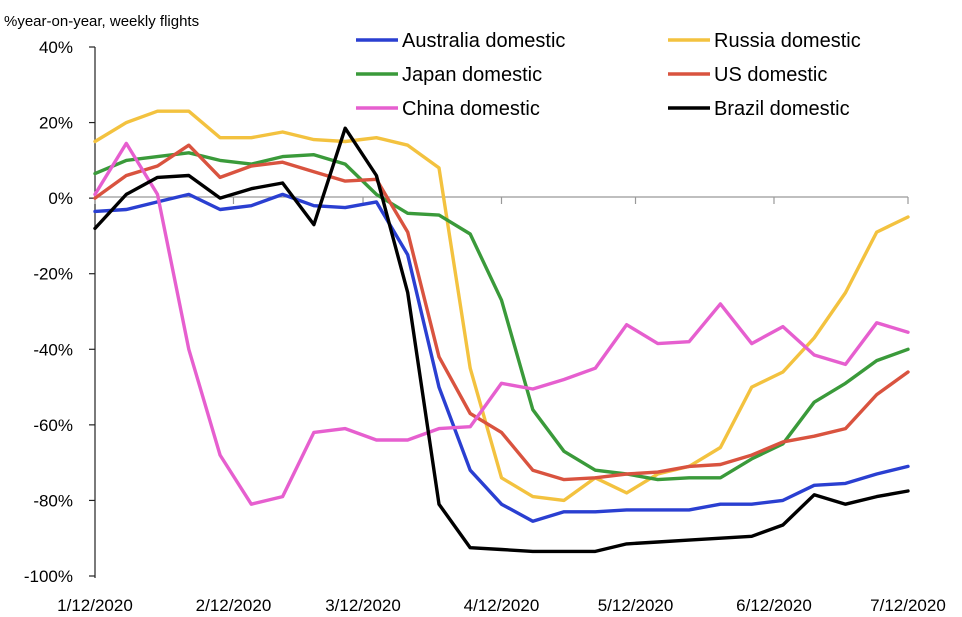  What do you see at coordinates (53, 500) in the screenshot?
I see `y-tick-label: -80%` at bounding box center [53, 500].